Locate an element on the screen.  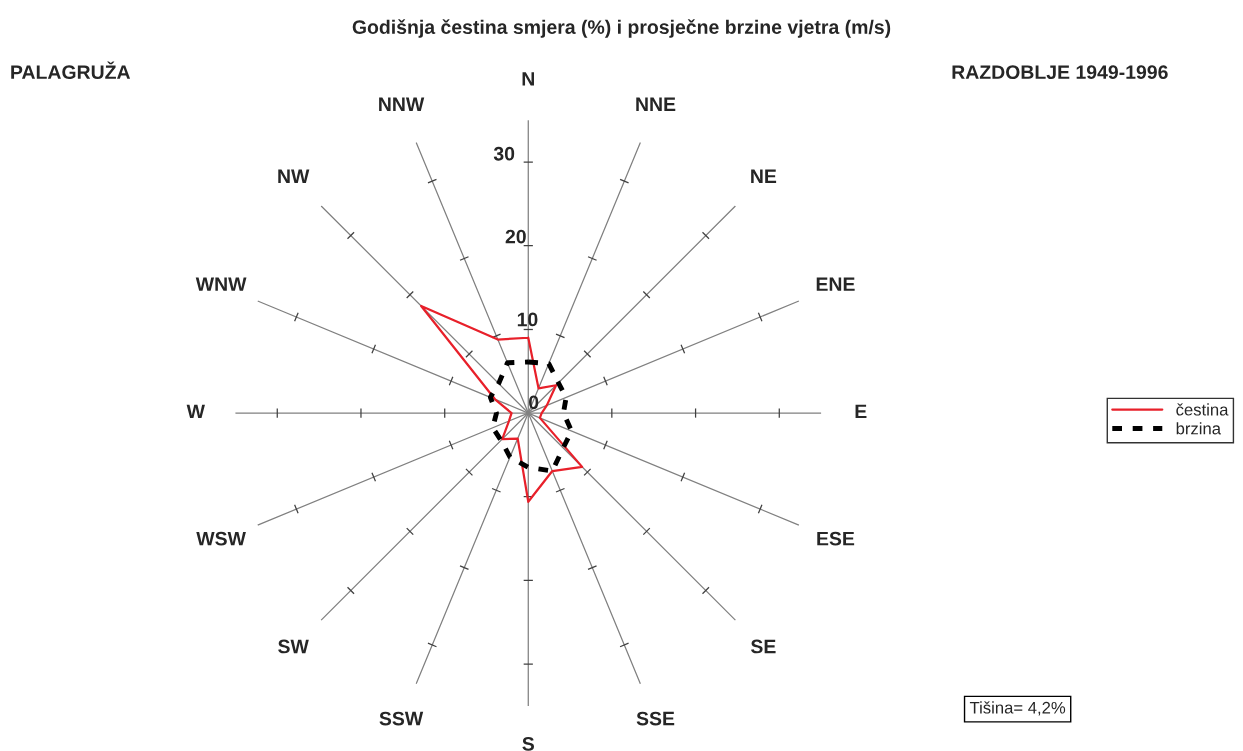
spoke-label: SSE is located at coordinates (655, 718).